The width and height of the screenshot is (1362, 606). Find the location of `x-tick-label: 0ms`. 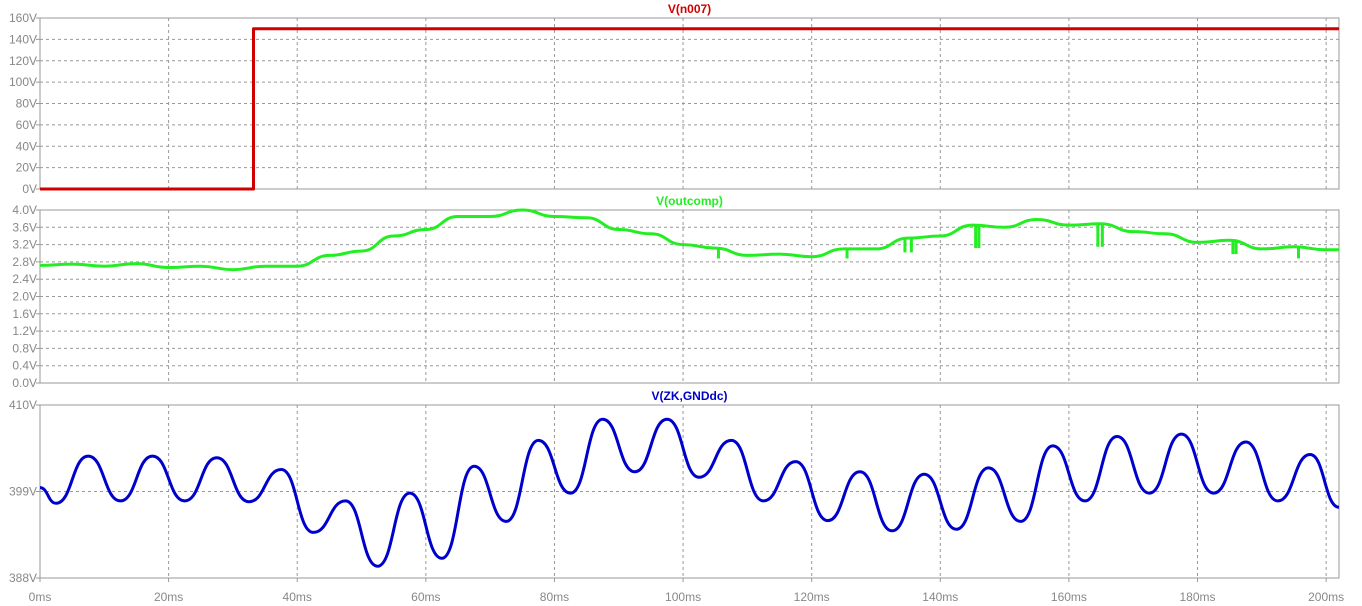

x-tick-label: 0ms is located at coordinates (40, 597).